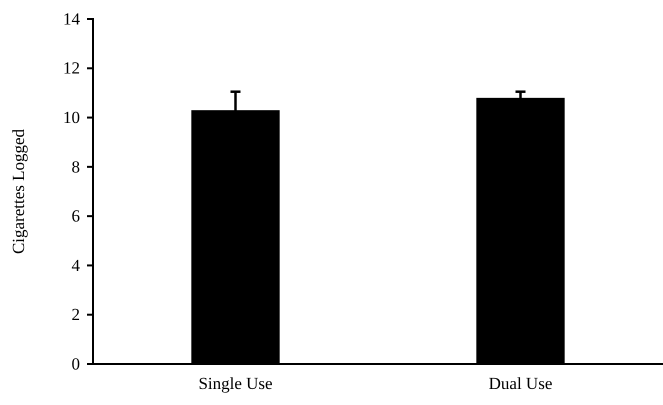  What do you see at coordinates (76, 364) in the screenshot?
I see `y-tick-label: 0` at bounding box center [76, 364].